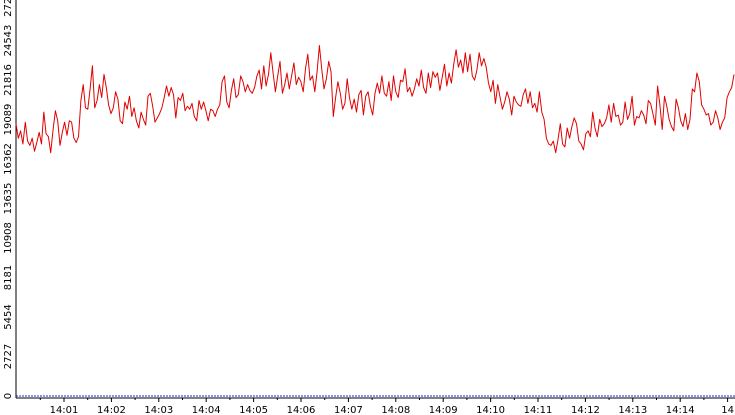 Image resolution: width=735 pixels, height=415 pixels. What do you see at coordinates (8, 80) in the screenshot?
I see `y-tick-label: 21816` at bounding box center [8, 80].